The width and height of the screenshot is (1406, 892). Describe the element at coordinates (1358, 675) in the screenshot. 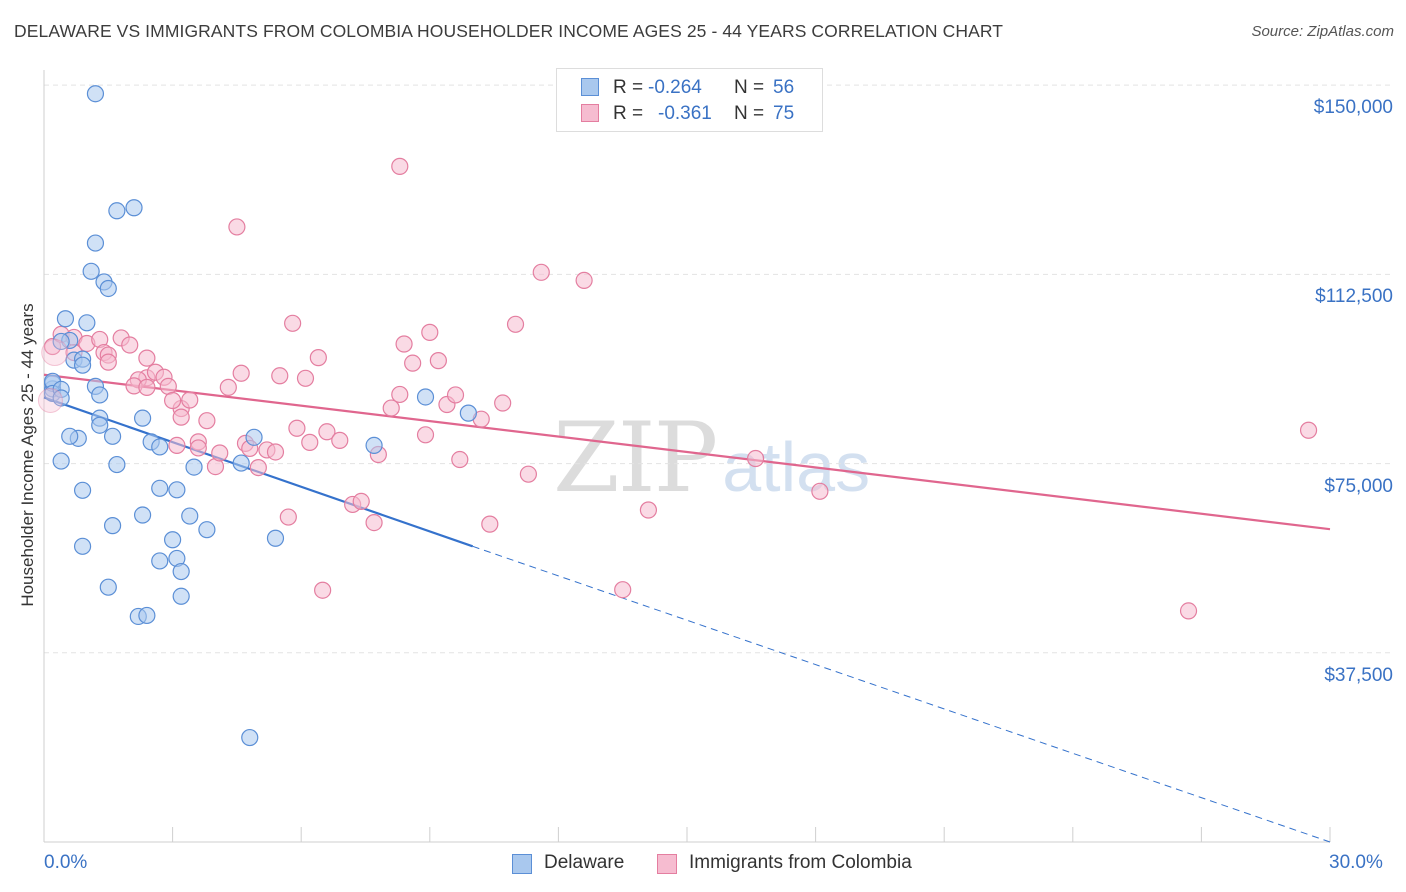

I see `y-tick-label: $37,500` at that location.